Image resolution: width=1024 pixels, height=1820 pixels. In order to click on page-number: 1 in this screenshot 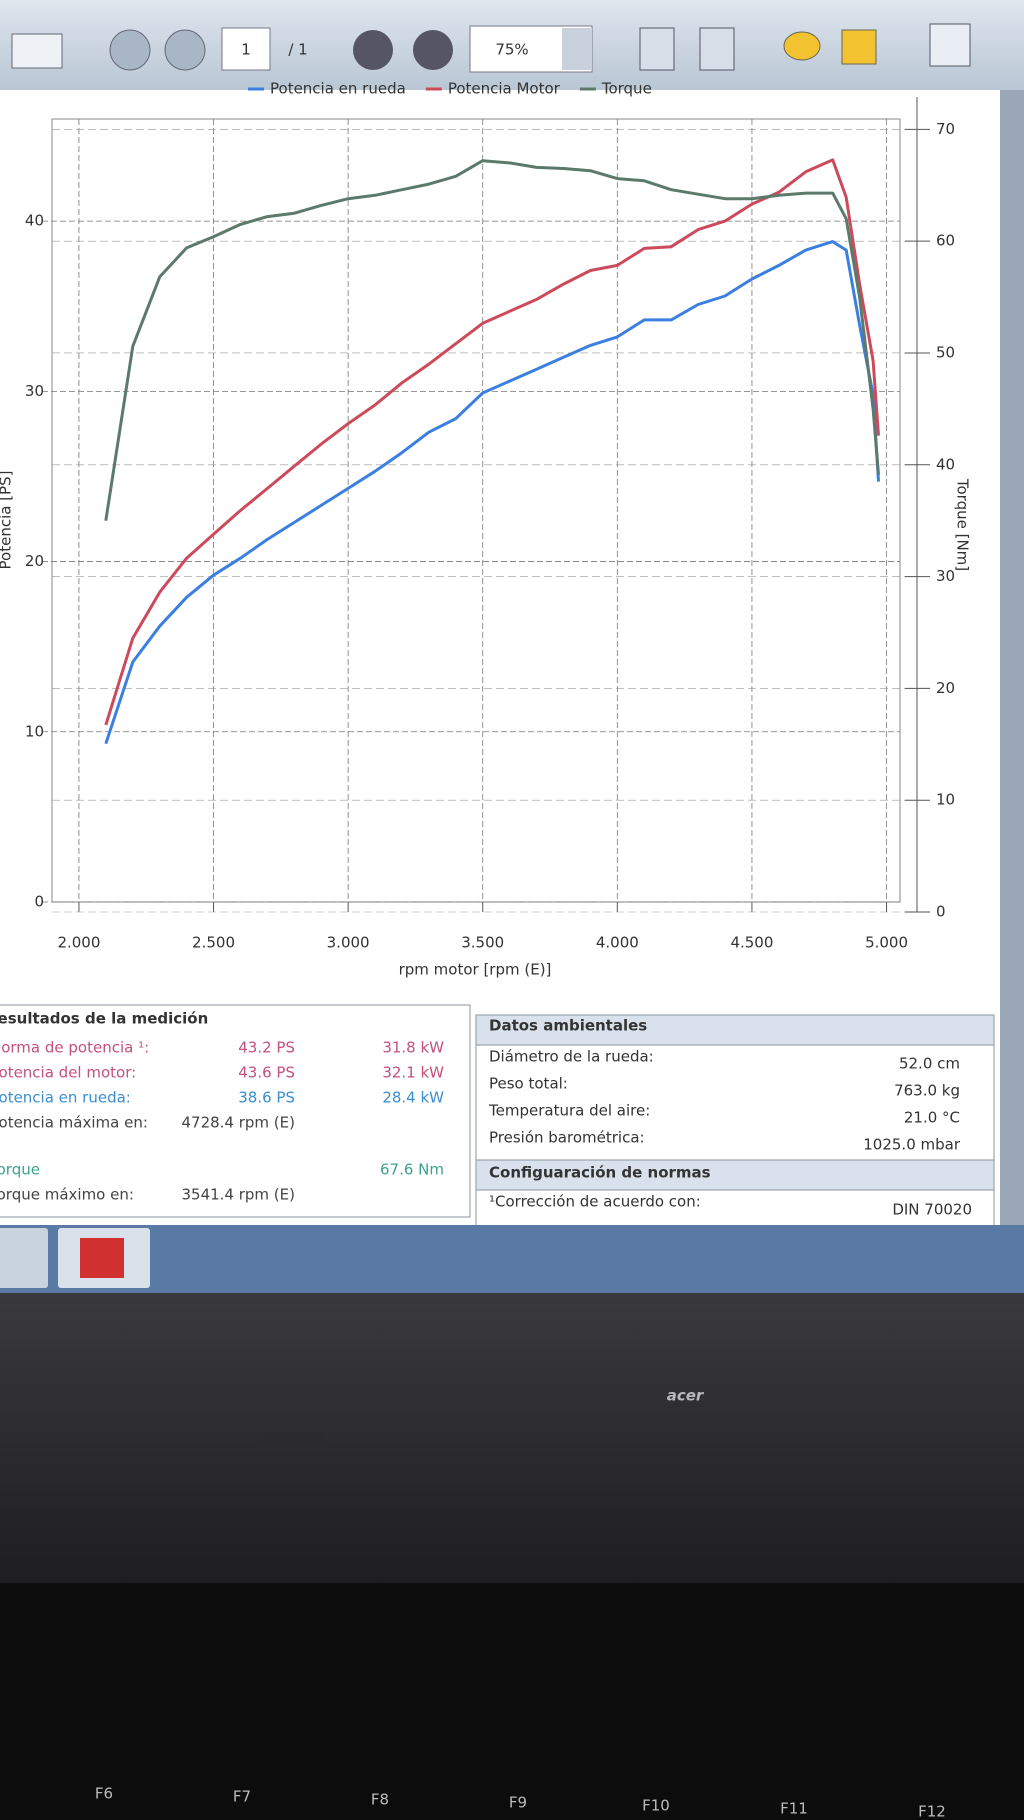, I will do `click(246, 50)`.